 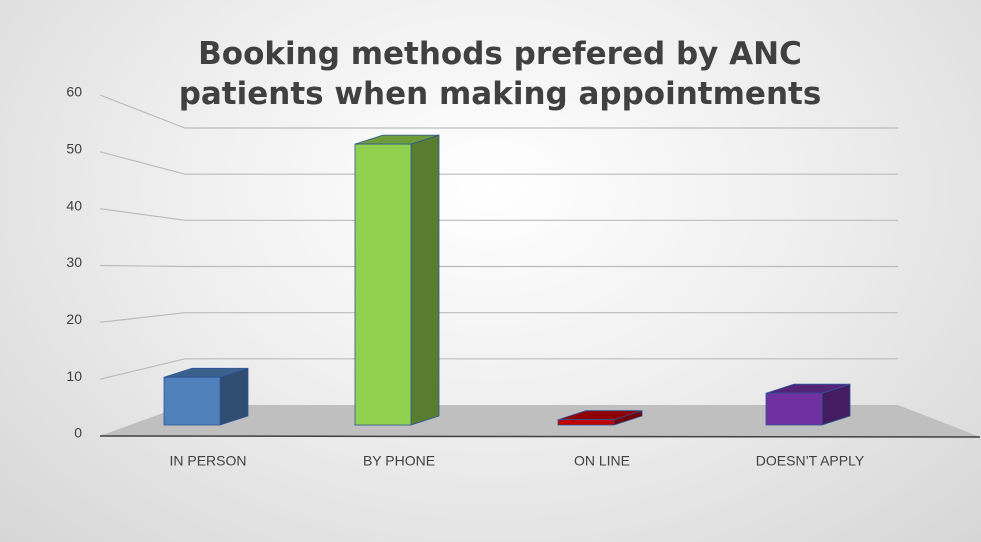 What do you see at coordinates (540, 421) in the screenshot?
I see `floor` at bounding box center [540, 421].